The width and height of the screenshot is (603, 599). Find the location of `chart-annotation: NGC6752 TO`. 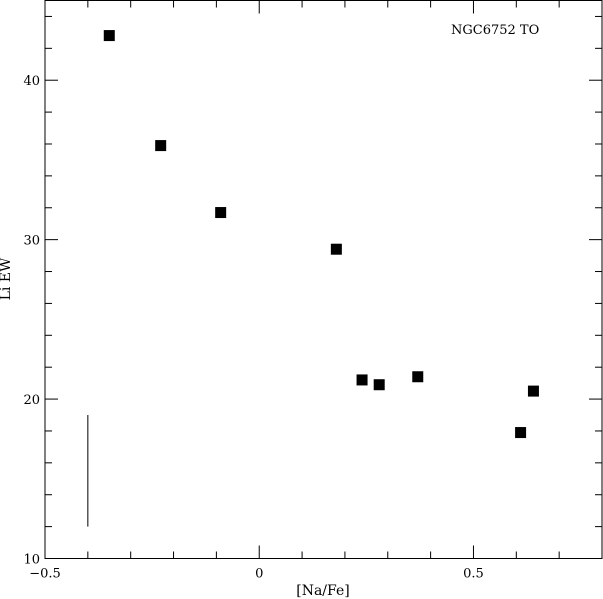

chart-annotation: NGC6752 TO is located at coordinates (495, 30).